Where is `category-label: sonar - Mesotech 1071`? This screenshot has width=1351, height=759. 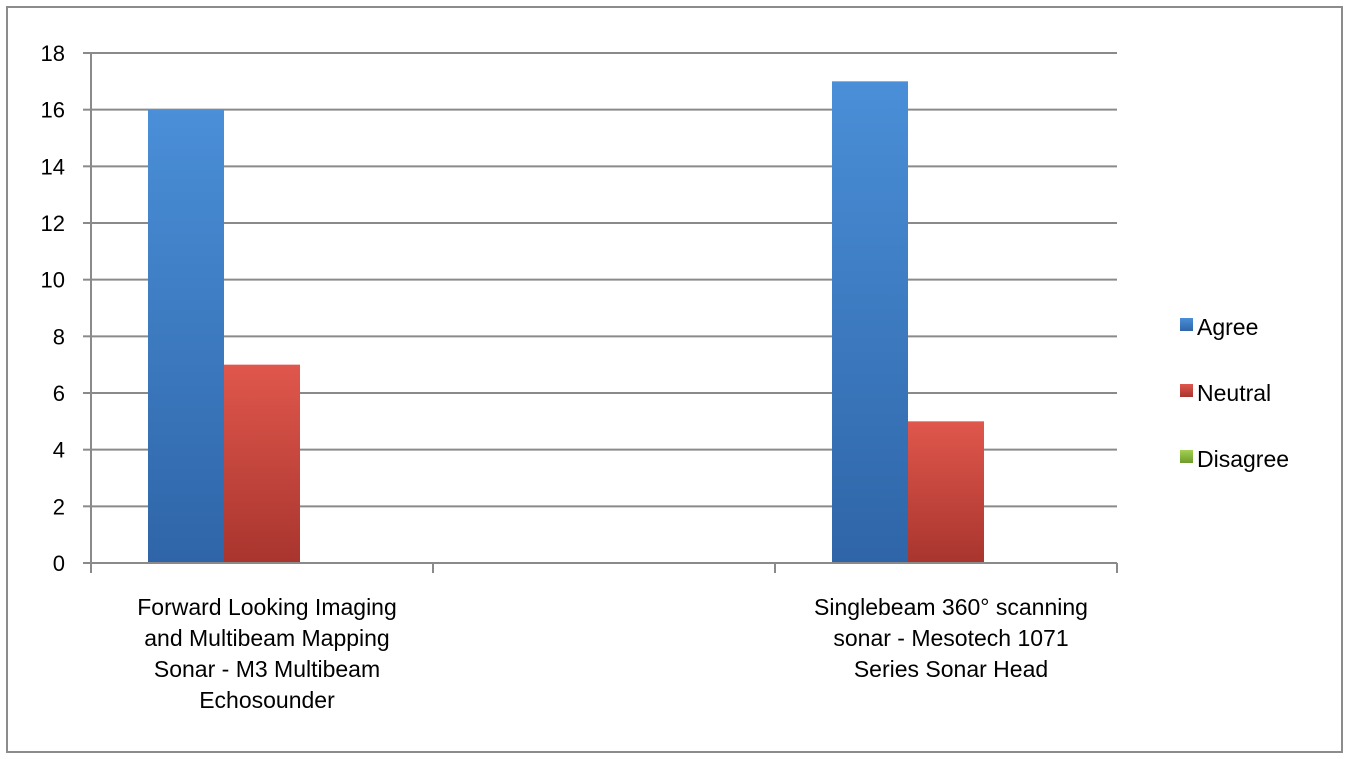
category-label: sonar - Mesotech 1071 is located at coordinates (950, 638).